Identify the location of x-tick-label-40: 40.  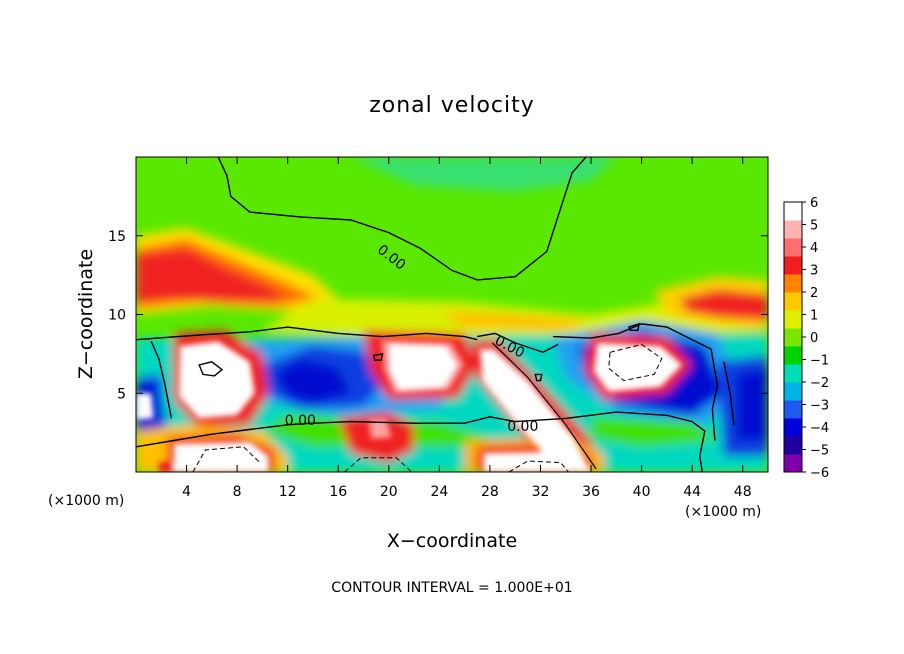
(642, 492).